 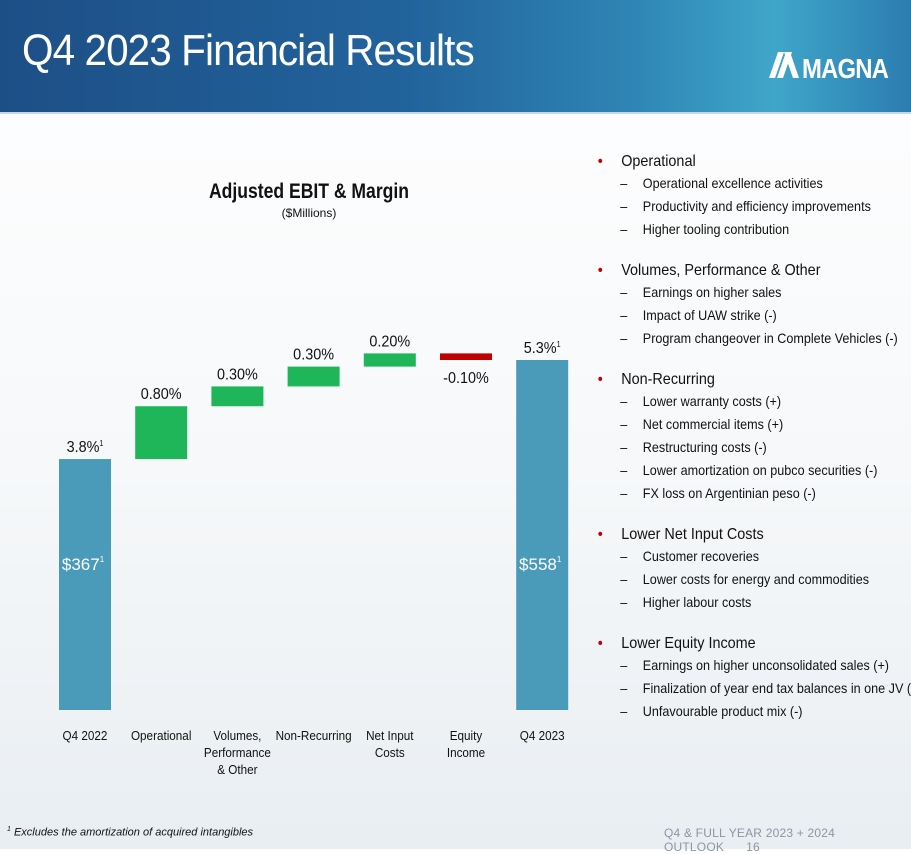 What do you see at coordinates (732, 183) in the screenshot?
I see `note-item-text: Operational excellence activities` at bounding box center [732, 183].